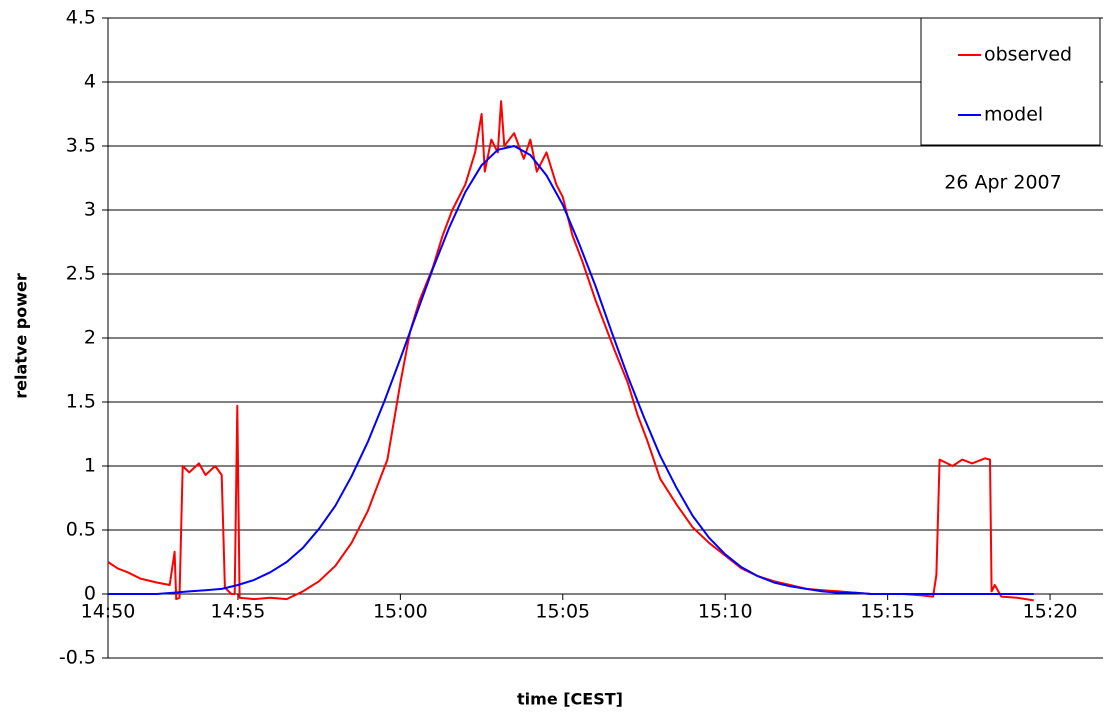 This screenshot has width=1105, height=717. What do you see at coordinates (90, 210) in the screenshot?
I see `y-tick-label: 3` at bounding box center [90, 210].